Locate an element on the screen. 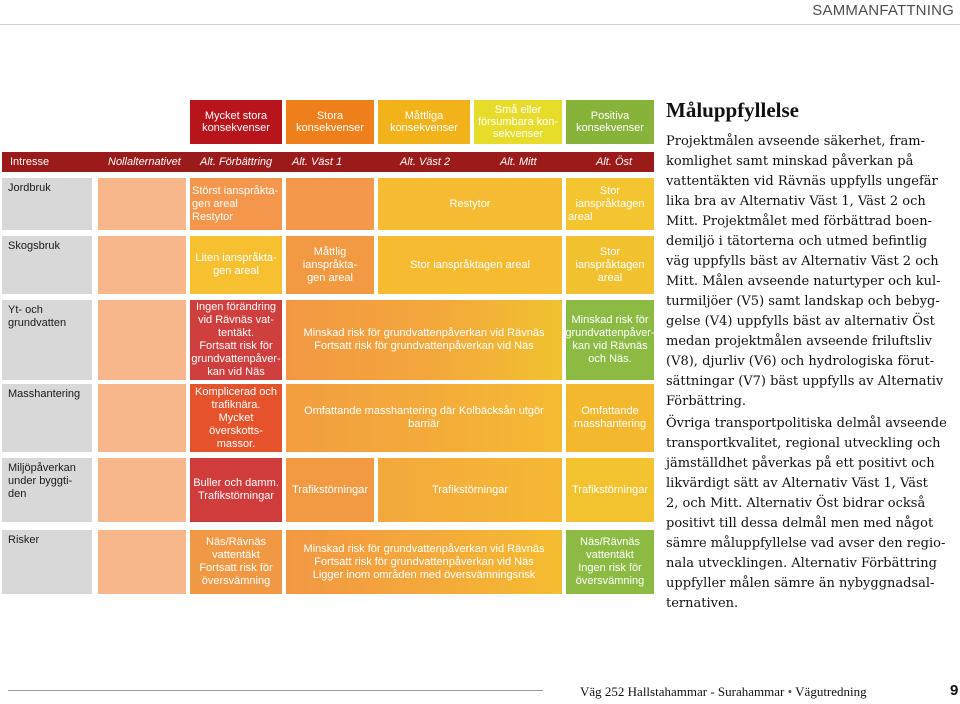 This screenshot has height=704, width=960. legend-positiva: Positiva konsekvenser is located at coordinates (610, 122).